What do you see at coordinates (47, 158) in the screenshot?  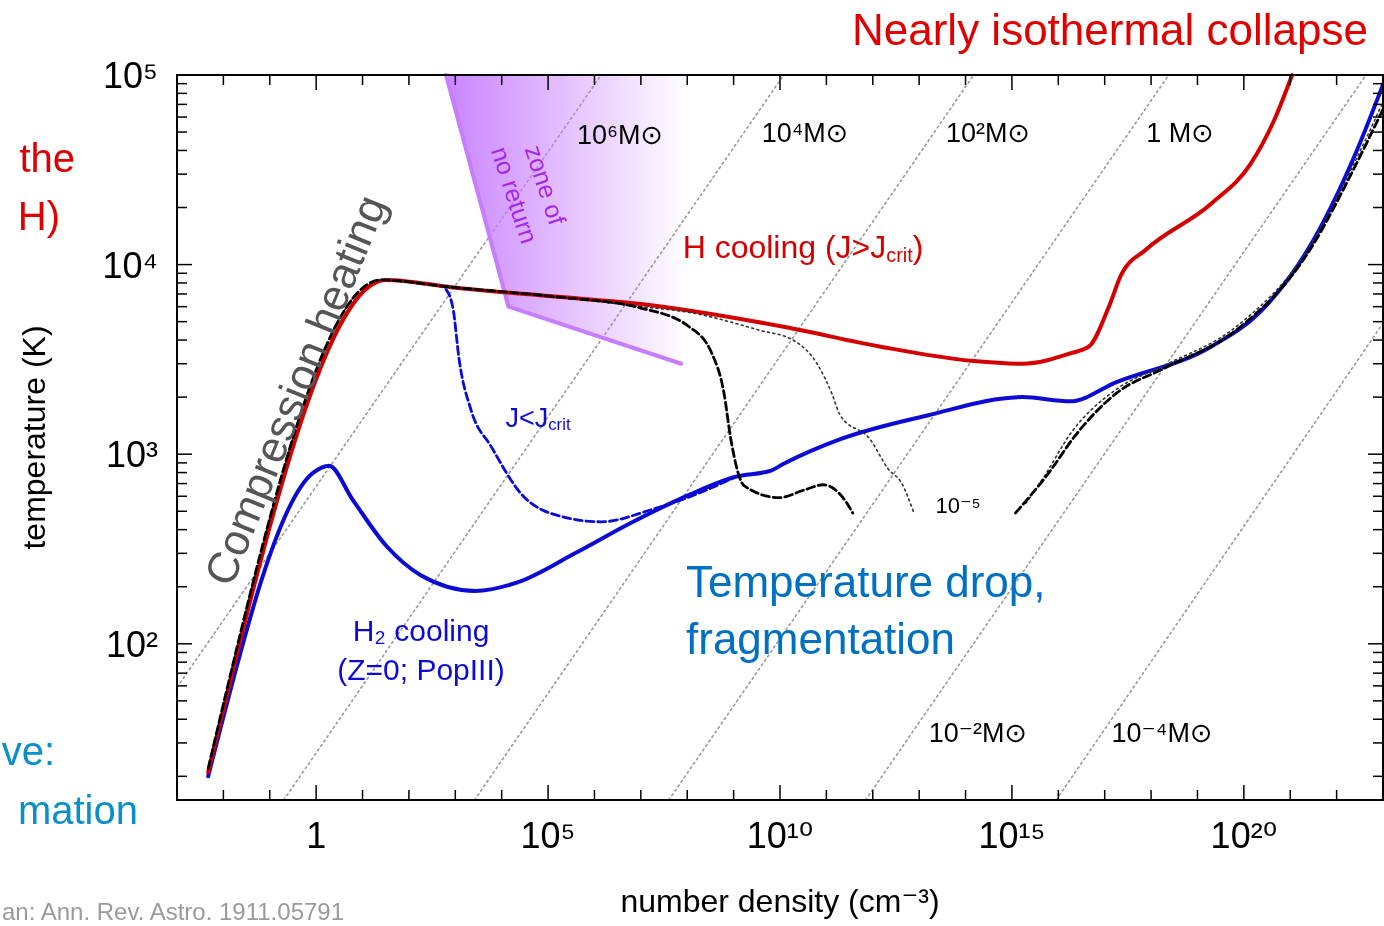 I see `text: the` at bounding box center [47, 158].